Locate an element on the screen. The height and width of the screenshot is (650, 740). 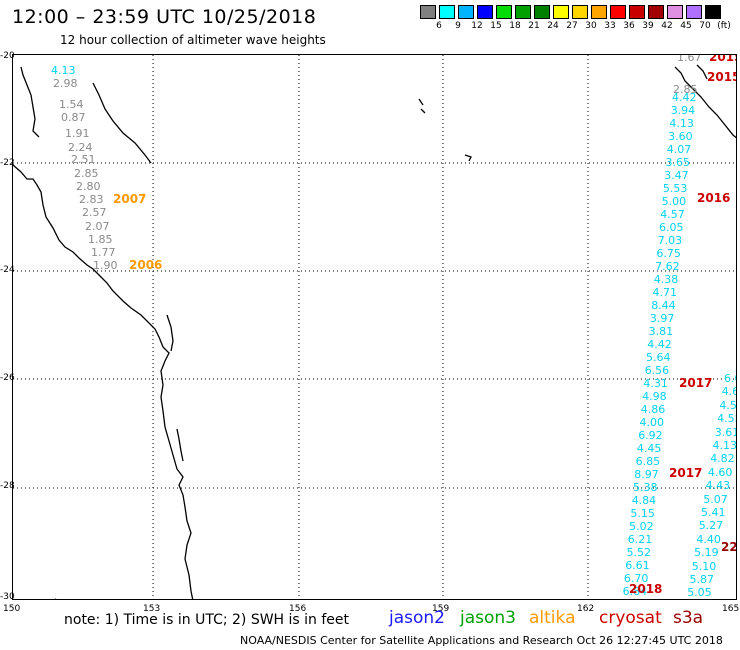
swh-label: 2.07 is located at coordinates (97, 226).